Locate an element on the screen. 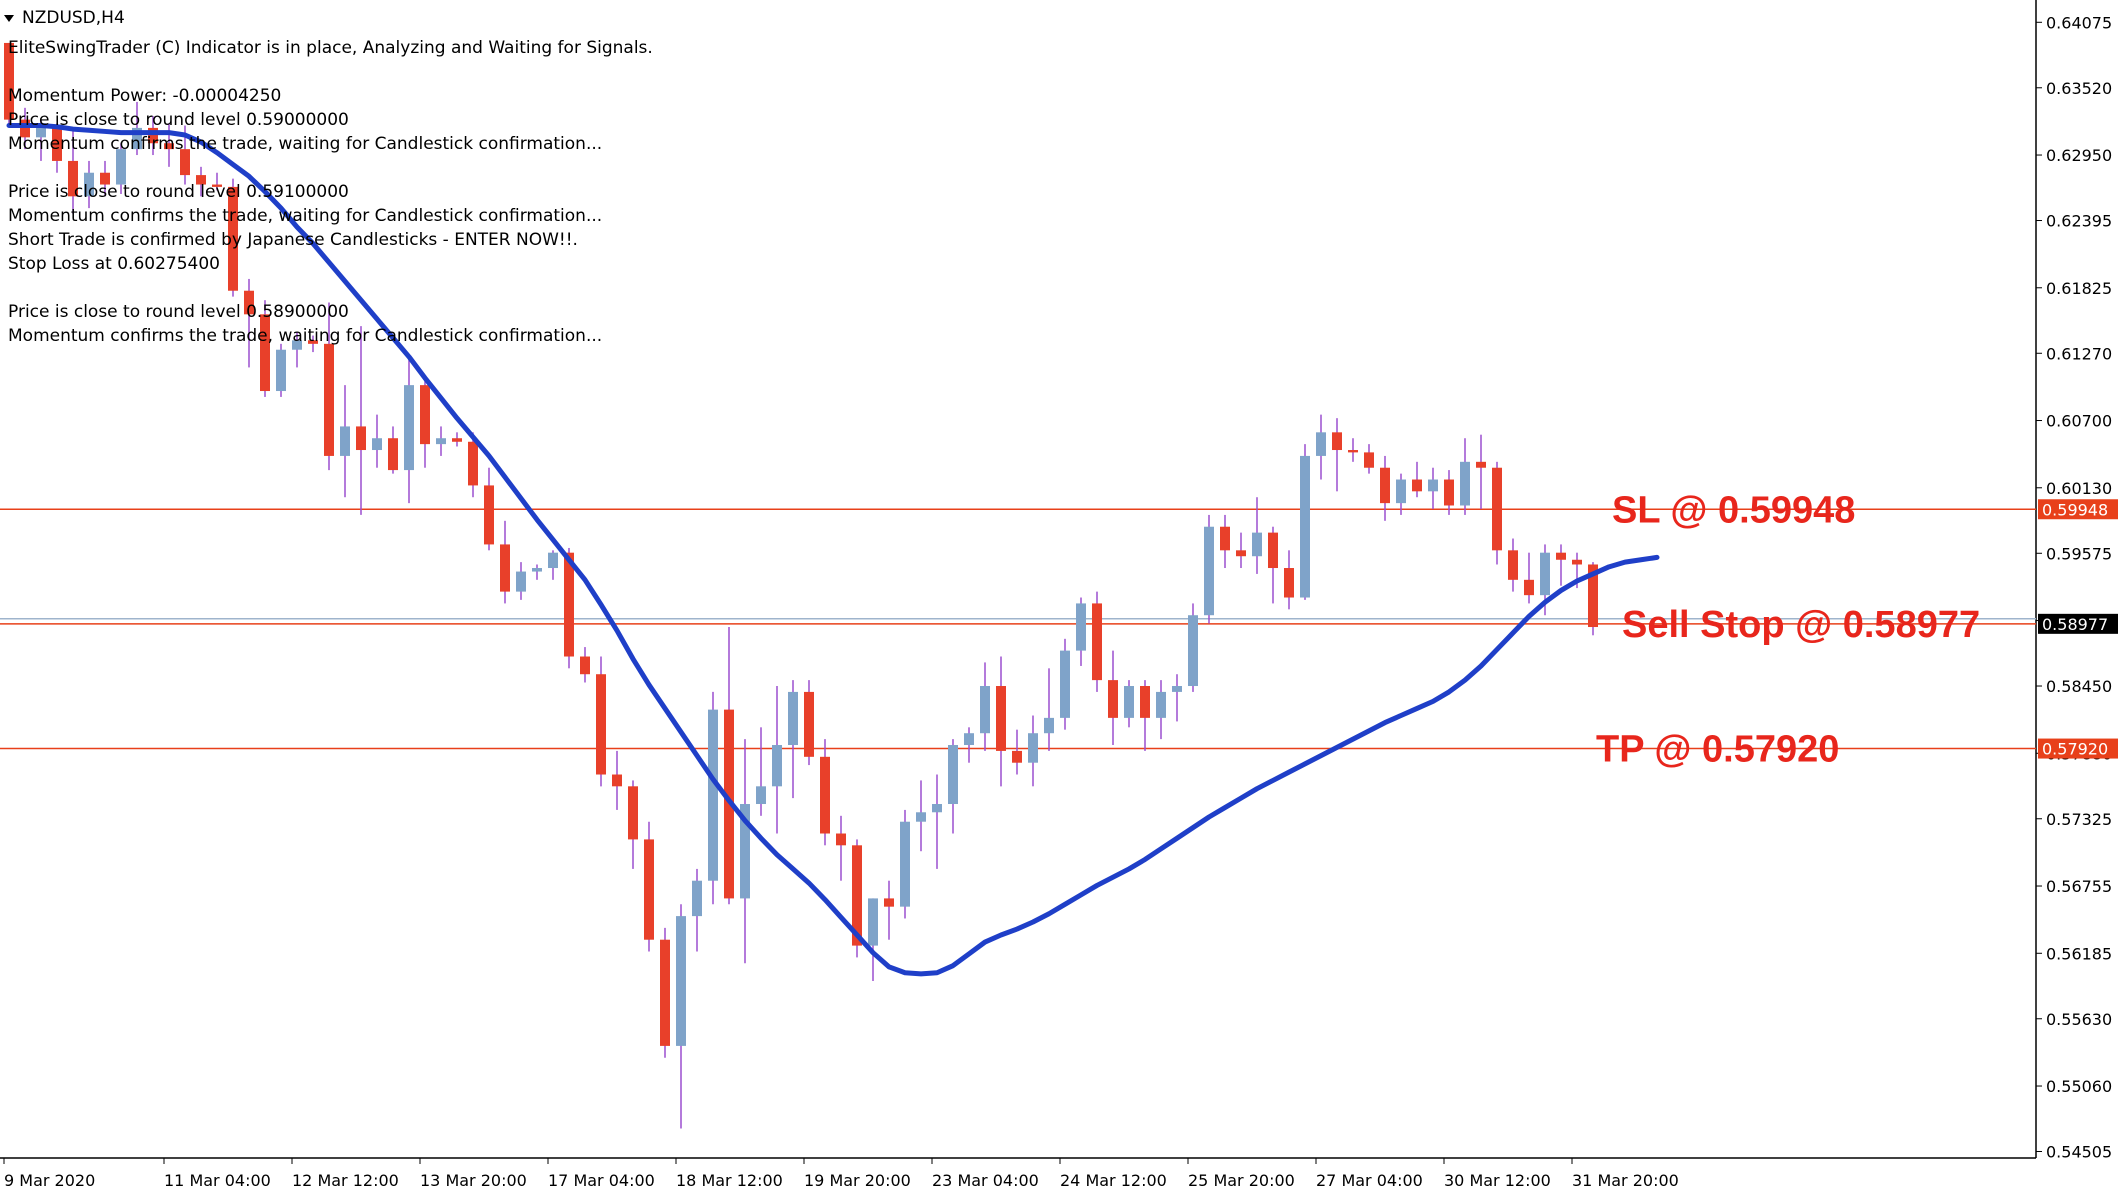 The height and width of the screenshot is (1200, 2122). x-tick-label: 30 Mar 12:00 is located at coordinates (1497, 1180).